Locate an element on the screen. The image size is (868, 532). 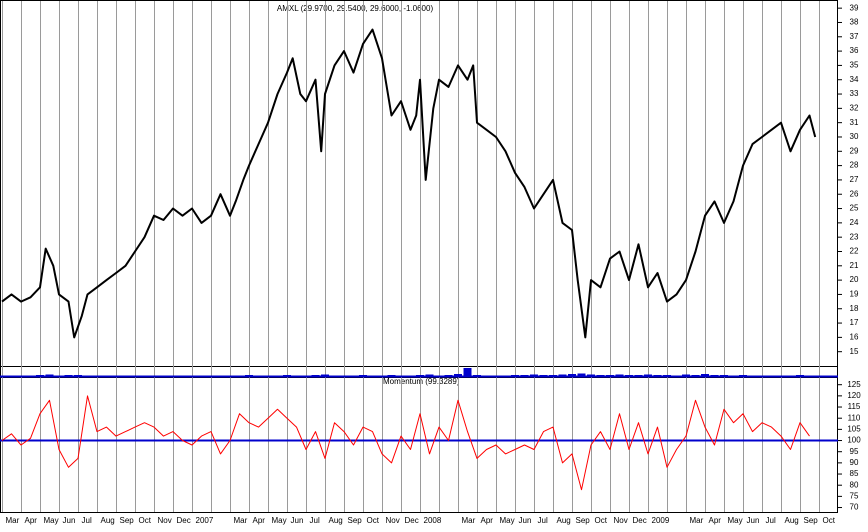
y-tick-label: 18 is located at coordinates (854, 308).